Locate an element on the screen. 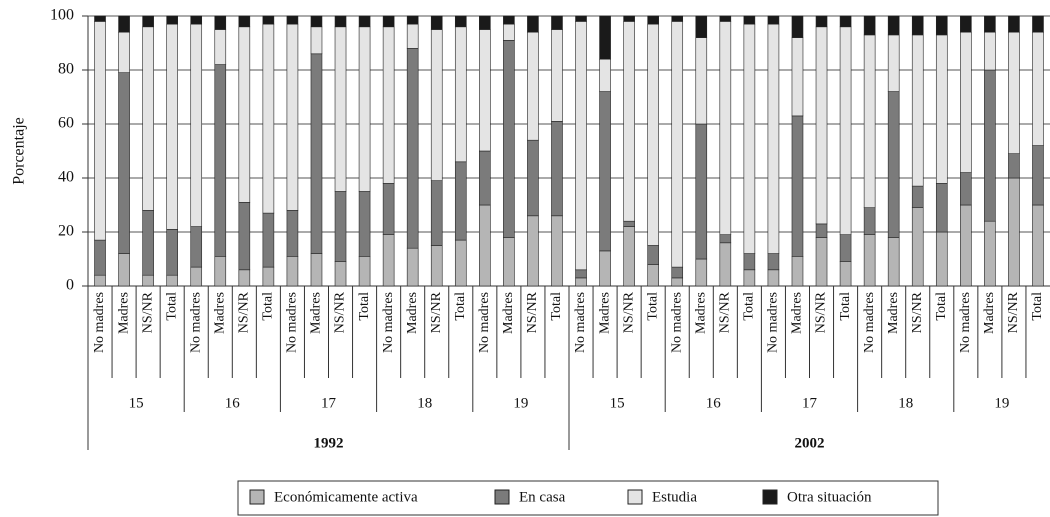 Image resolution: width=1050 pixels, height=517 pixels. age-group-label: 16 is located at coordinates (714, 403).